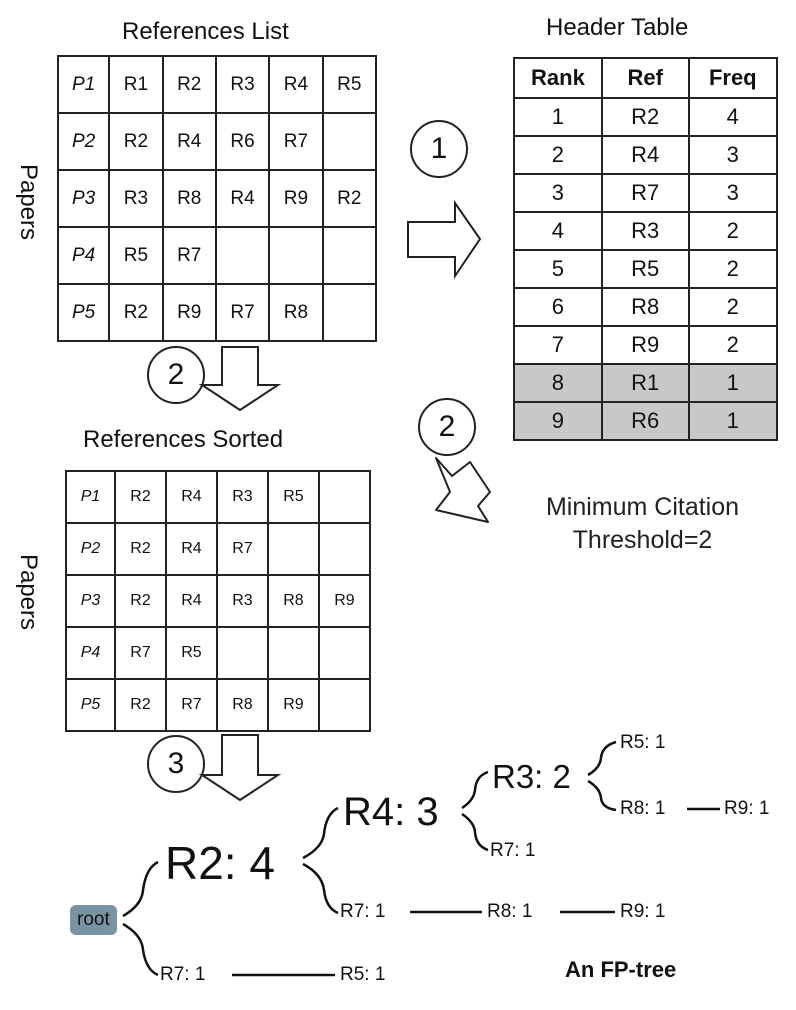  I want to click on ref-cell: R2, so click(645, 117).